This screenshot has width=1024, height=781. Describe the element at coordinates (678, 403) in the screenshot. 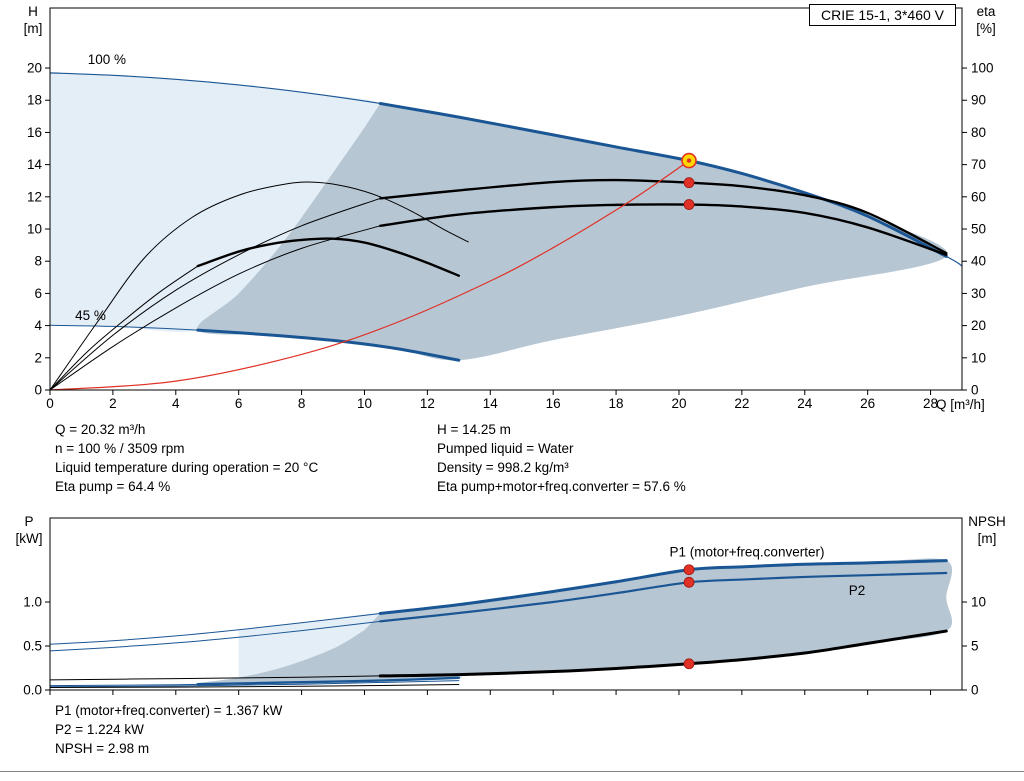

I see `x-tick-label: 20` at that location.